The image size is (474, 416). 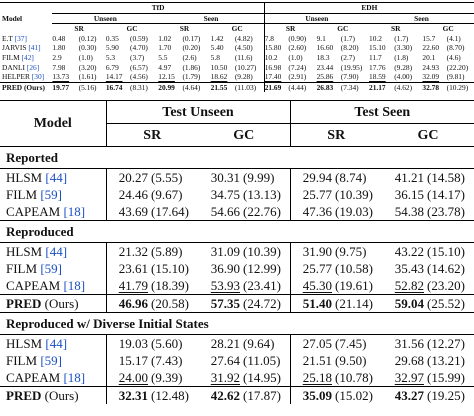 What do you see at coordinates (409, 360) in the screenshot?
I see `score-value: 29.68` at bounding box center [409, 360].